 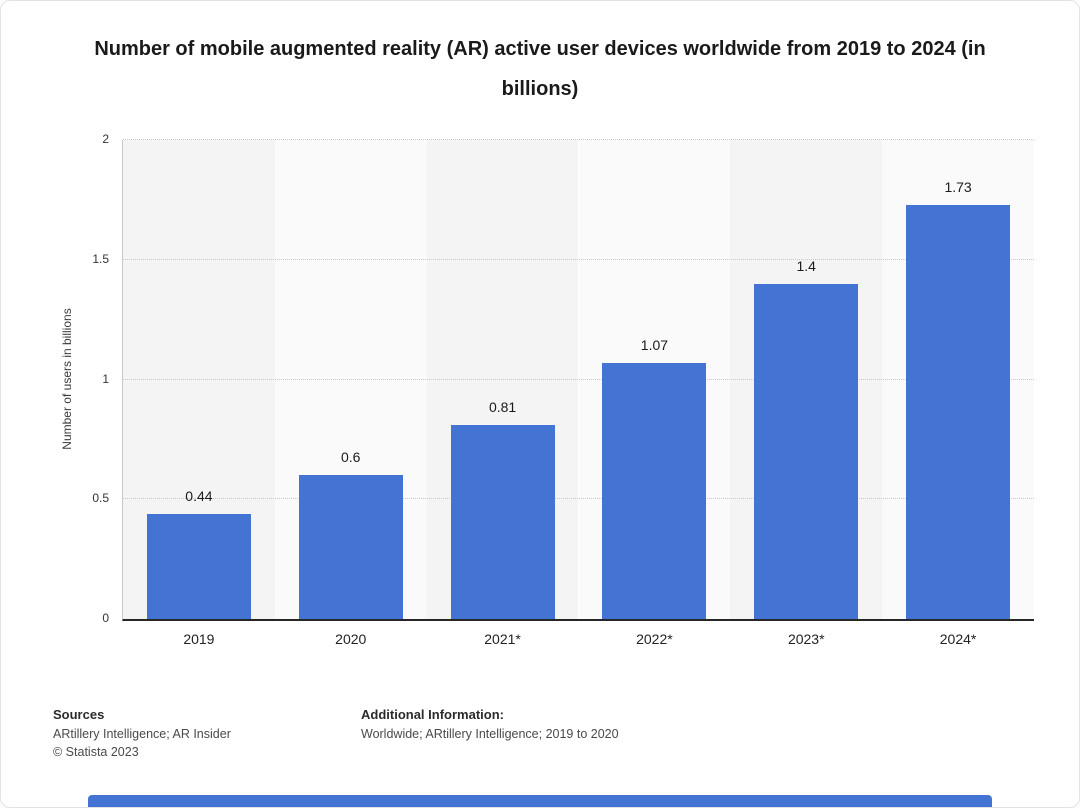 I want to click on bar-value-label: 1.4, so click(x=806, y=265).